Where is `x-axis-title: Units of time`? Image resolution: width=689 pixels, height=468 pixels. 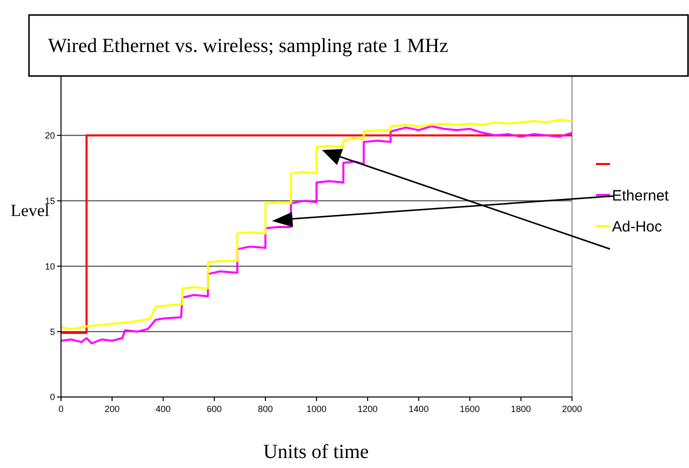
x-axis-title: Units of time is located at coordinates (316, 452).